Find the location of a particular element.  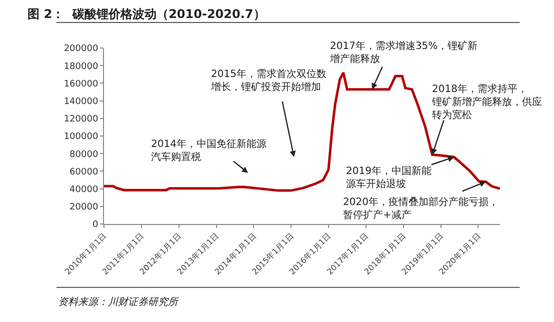

annotation: 2015年，需求首次双位数增长，锂矿投资开始增加 is located at coordinates (268, 80).